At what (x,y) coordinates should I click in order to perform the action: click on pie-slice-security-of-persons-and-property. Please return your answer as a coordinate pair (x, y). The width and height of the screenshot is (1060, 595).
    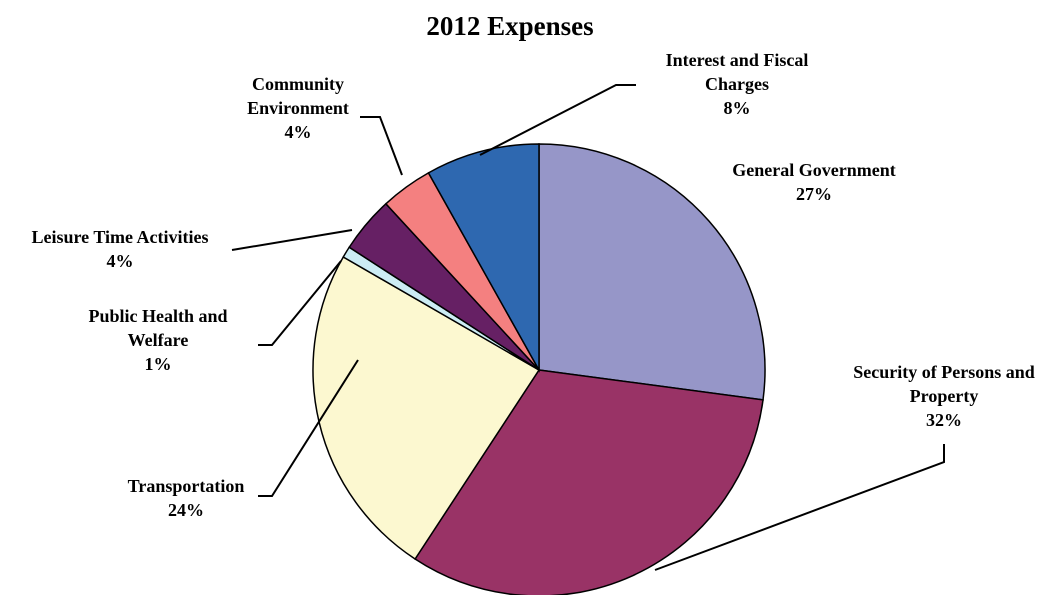
    Looking at the image, I should click on (589, 482).